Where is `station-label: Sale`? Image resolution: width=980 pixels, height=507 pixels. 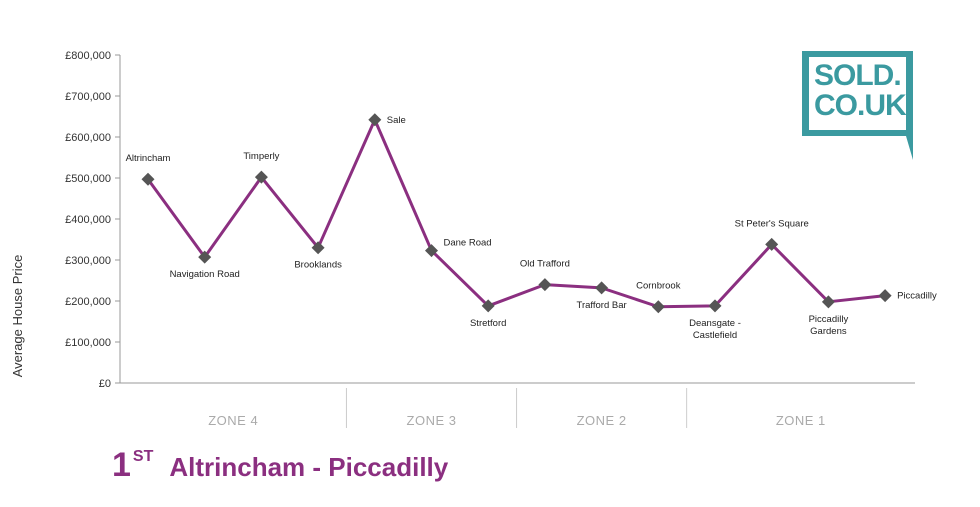
station-label: Sale is located at coordinates (396, 120).